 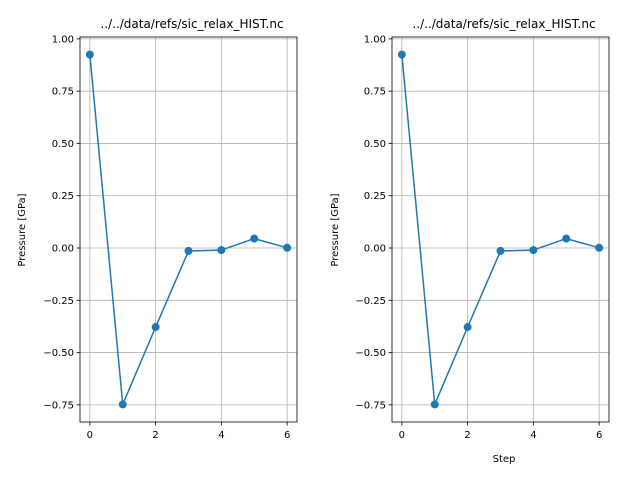 I want to click on subplot-right-x-tick-label: 2, so click(x=467, y=435).